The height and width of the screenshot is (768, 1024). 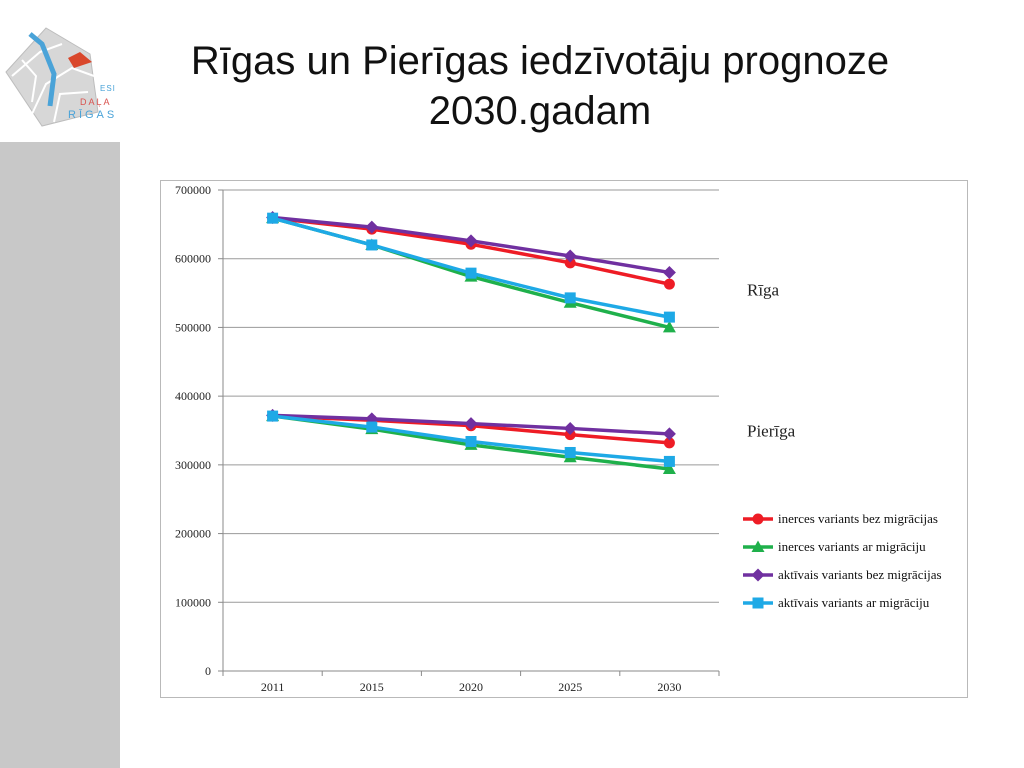 What do you see at coordinates (60, 455) in the screenshot?
I see `side-bar` at bounding box center [60, 455].